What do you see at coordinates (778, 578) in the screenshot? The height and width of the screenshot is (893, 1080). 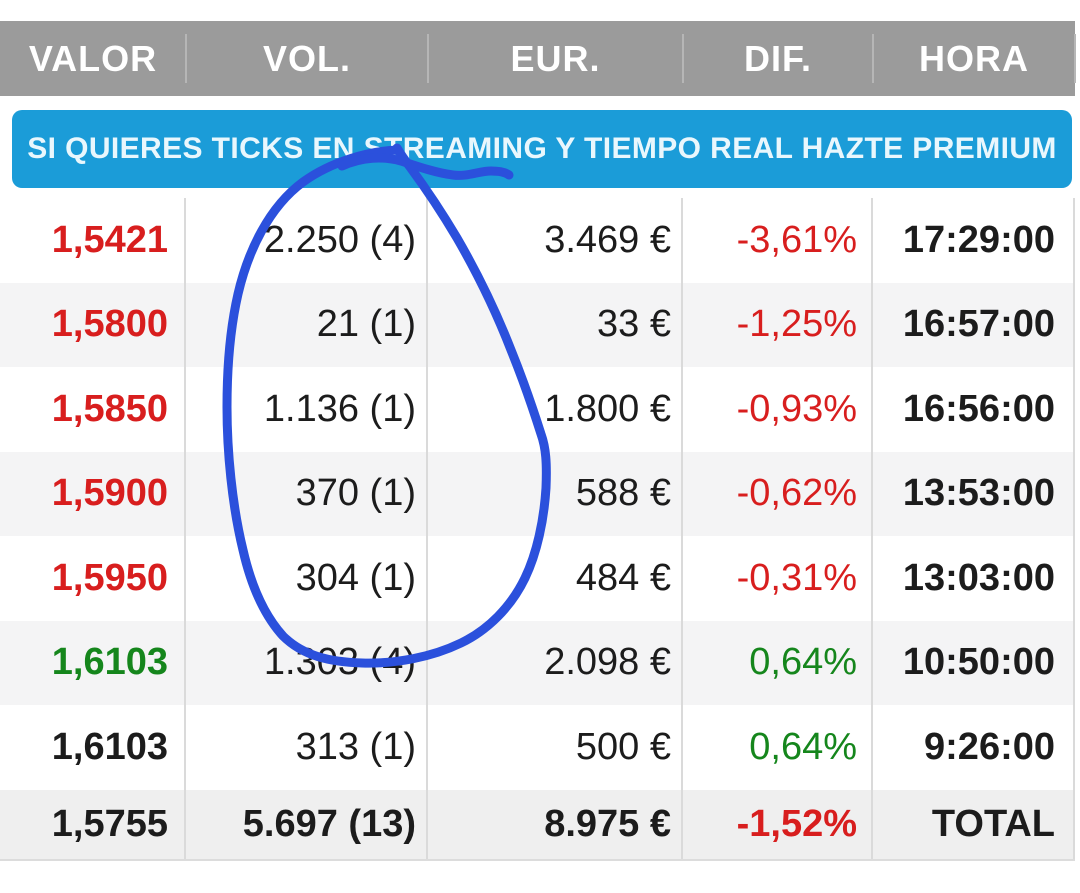 I see `dif-cell: -0,31%` at bounding box center [778, 578].